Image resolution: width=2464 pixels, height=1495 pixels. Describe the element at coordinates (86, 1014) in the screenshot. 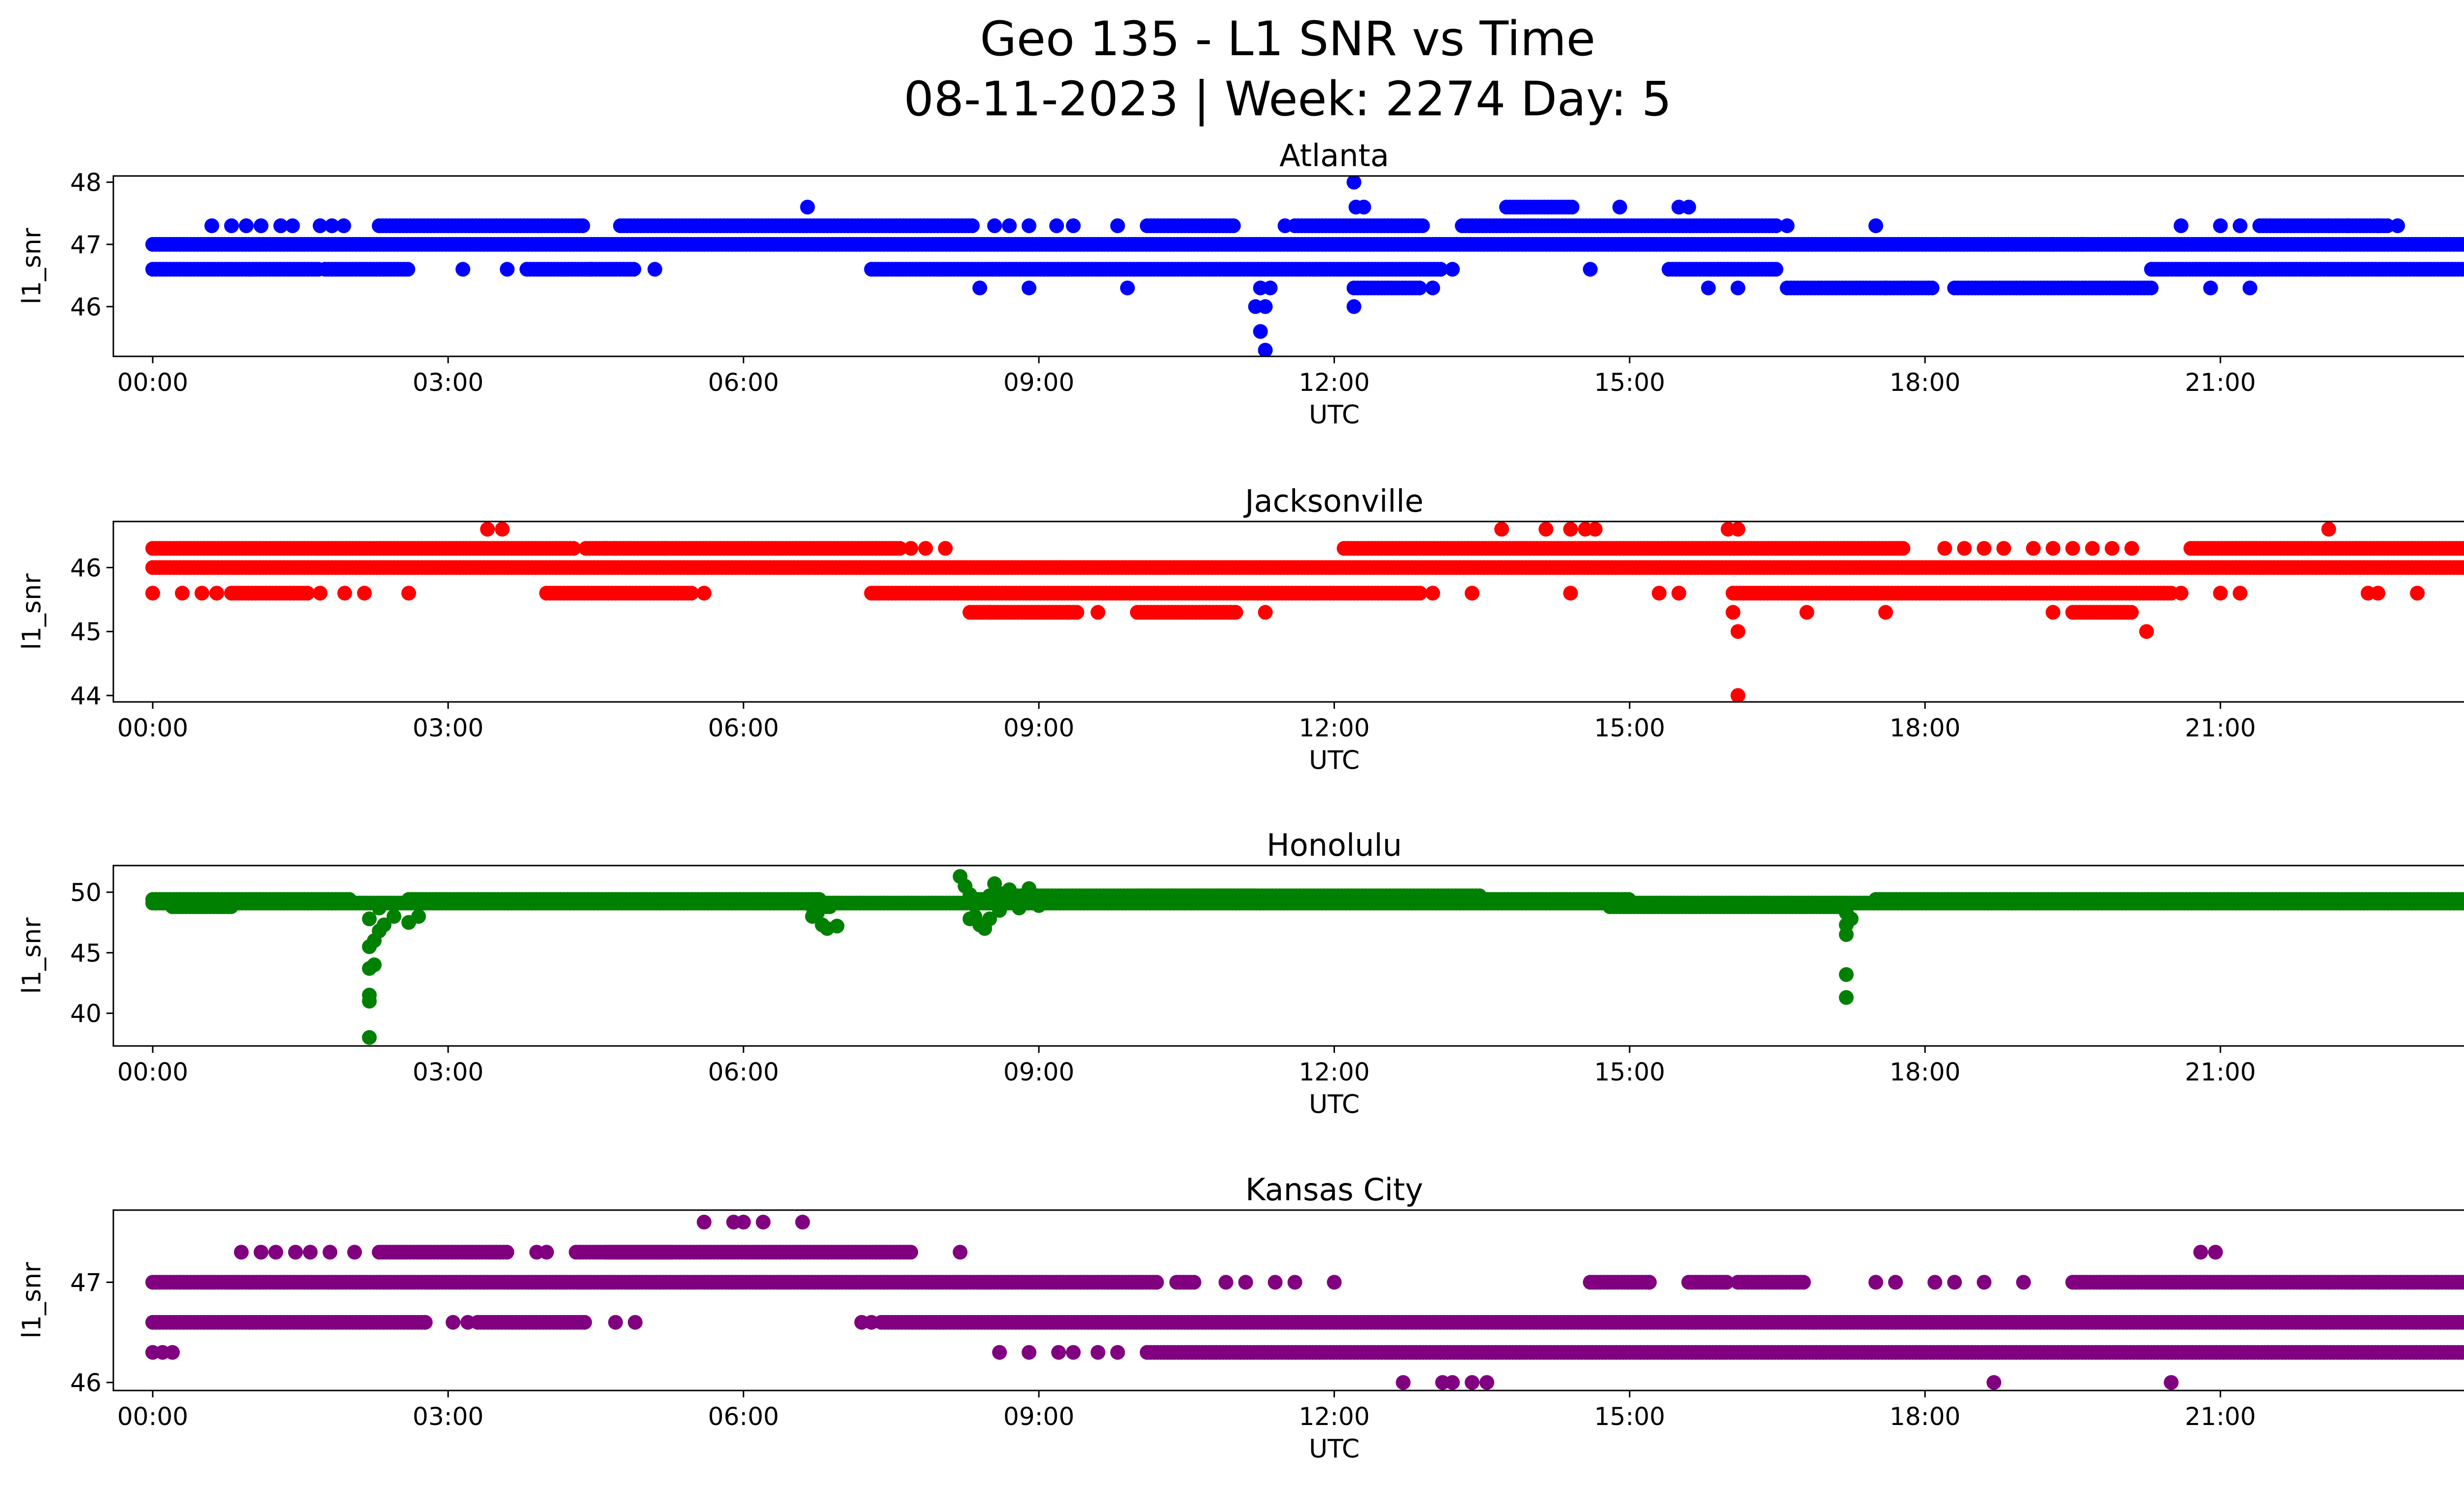

I see `y-tick-label: 40` at that location.